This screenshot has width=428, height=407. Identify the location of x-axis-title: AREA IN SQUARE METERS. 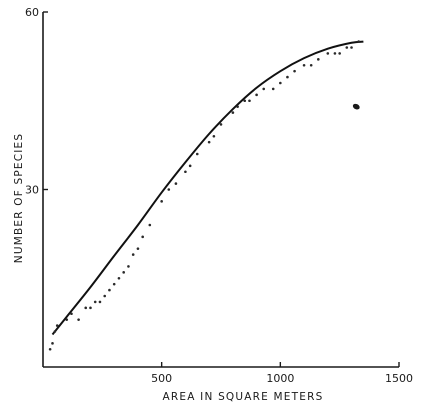
(243, 397).